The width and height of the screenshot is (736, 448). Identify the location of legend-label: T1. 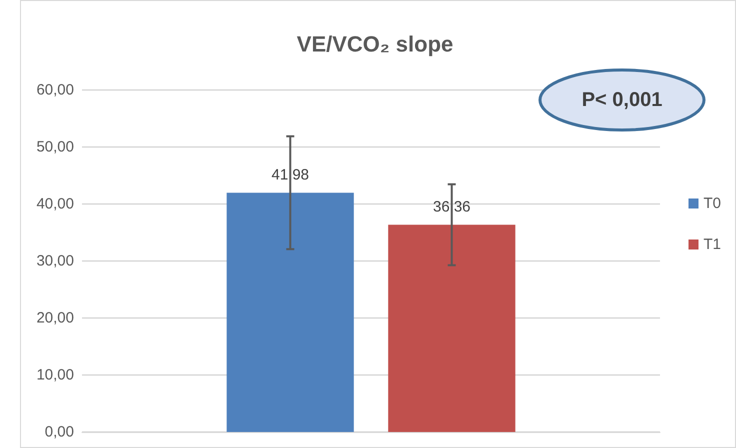
(712, 244).